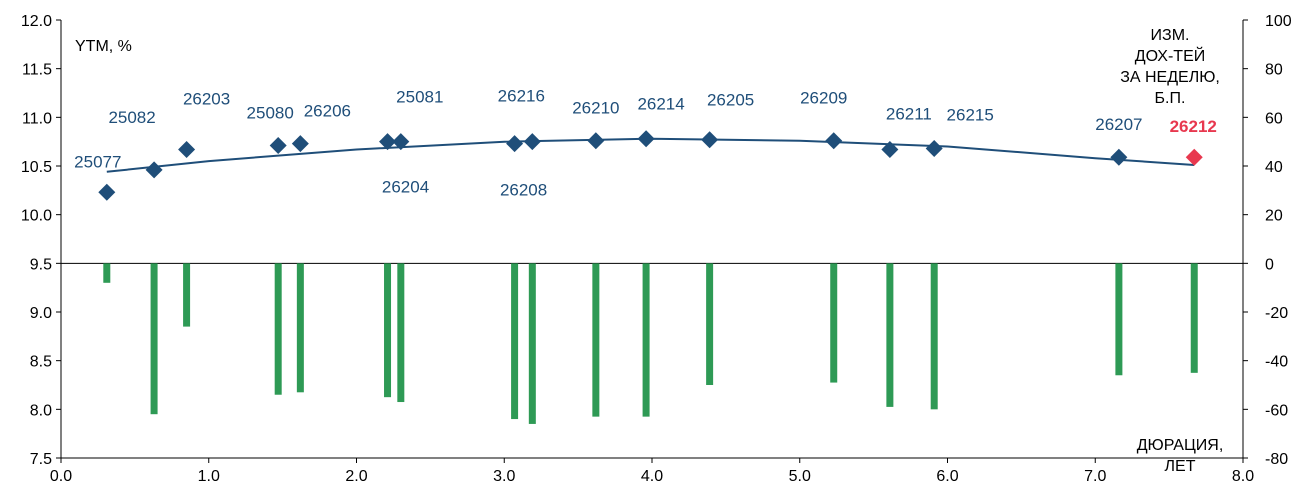 Image resolution: width=1302 pixels, height=494 pixels. What do you see at coordinates (1170, 35) in the screenshot?
I see `y-right-title-line: ИЗМ.` at bounding box center [1170, 35].